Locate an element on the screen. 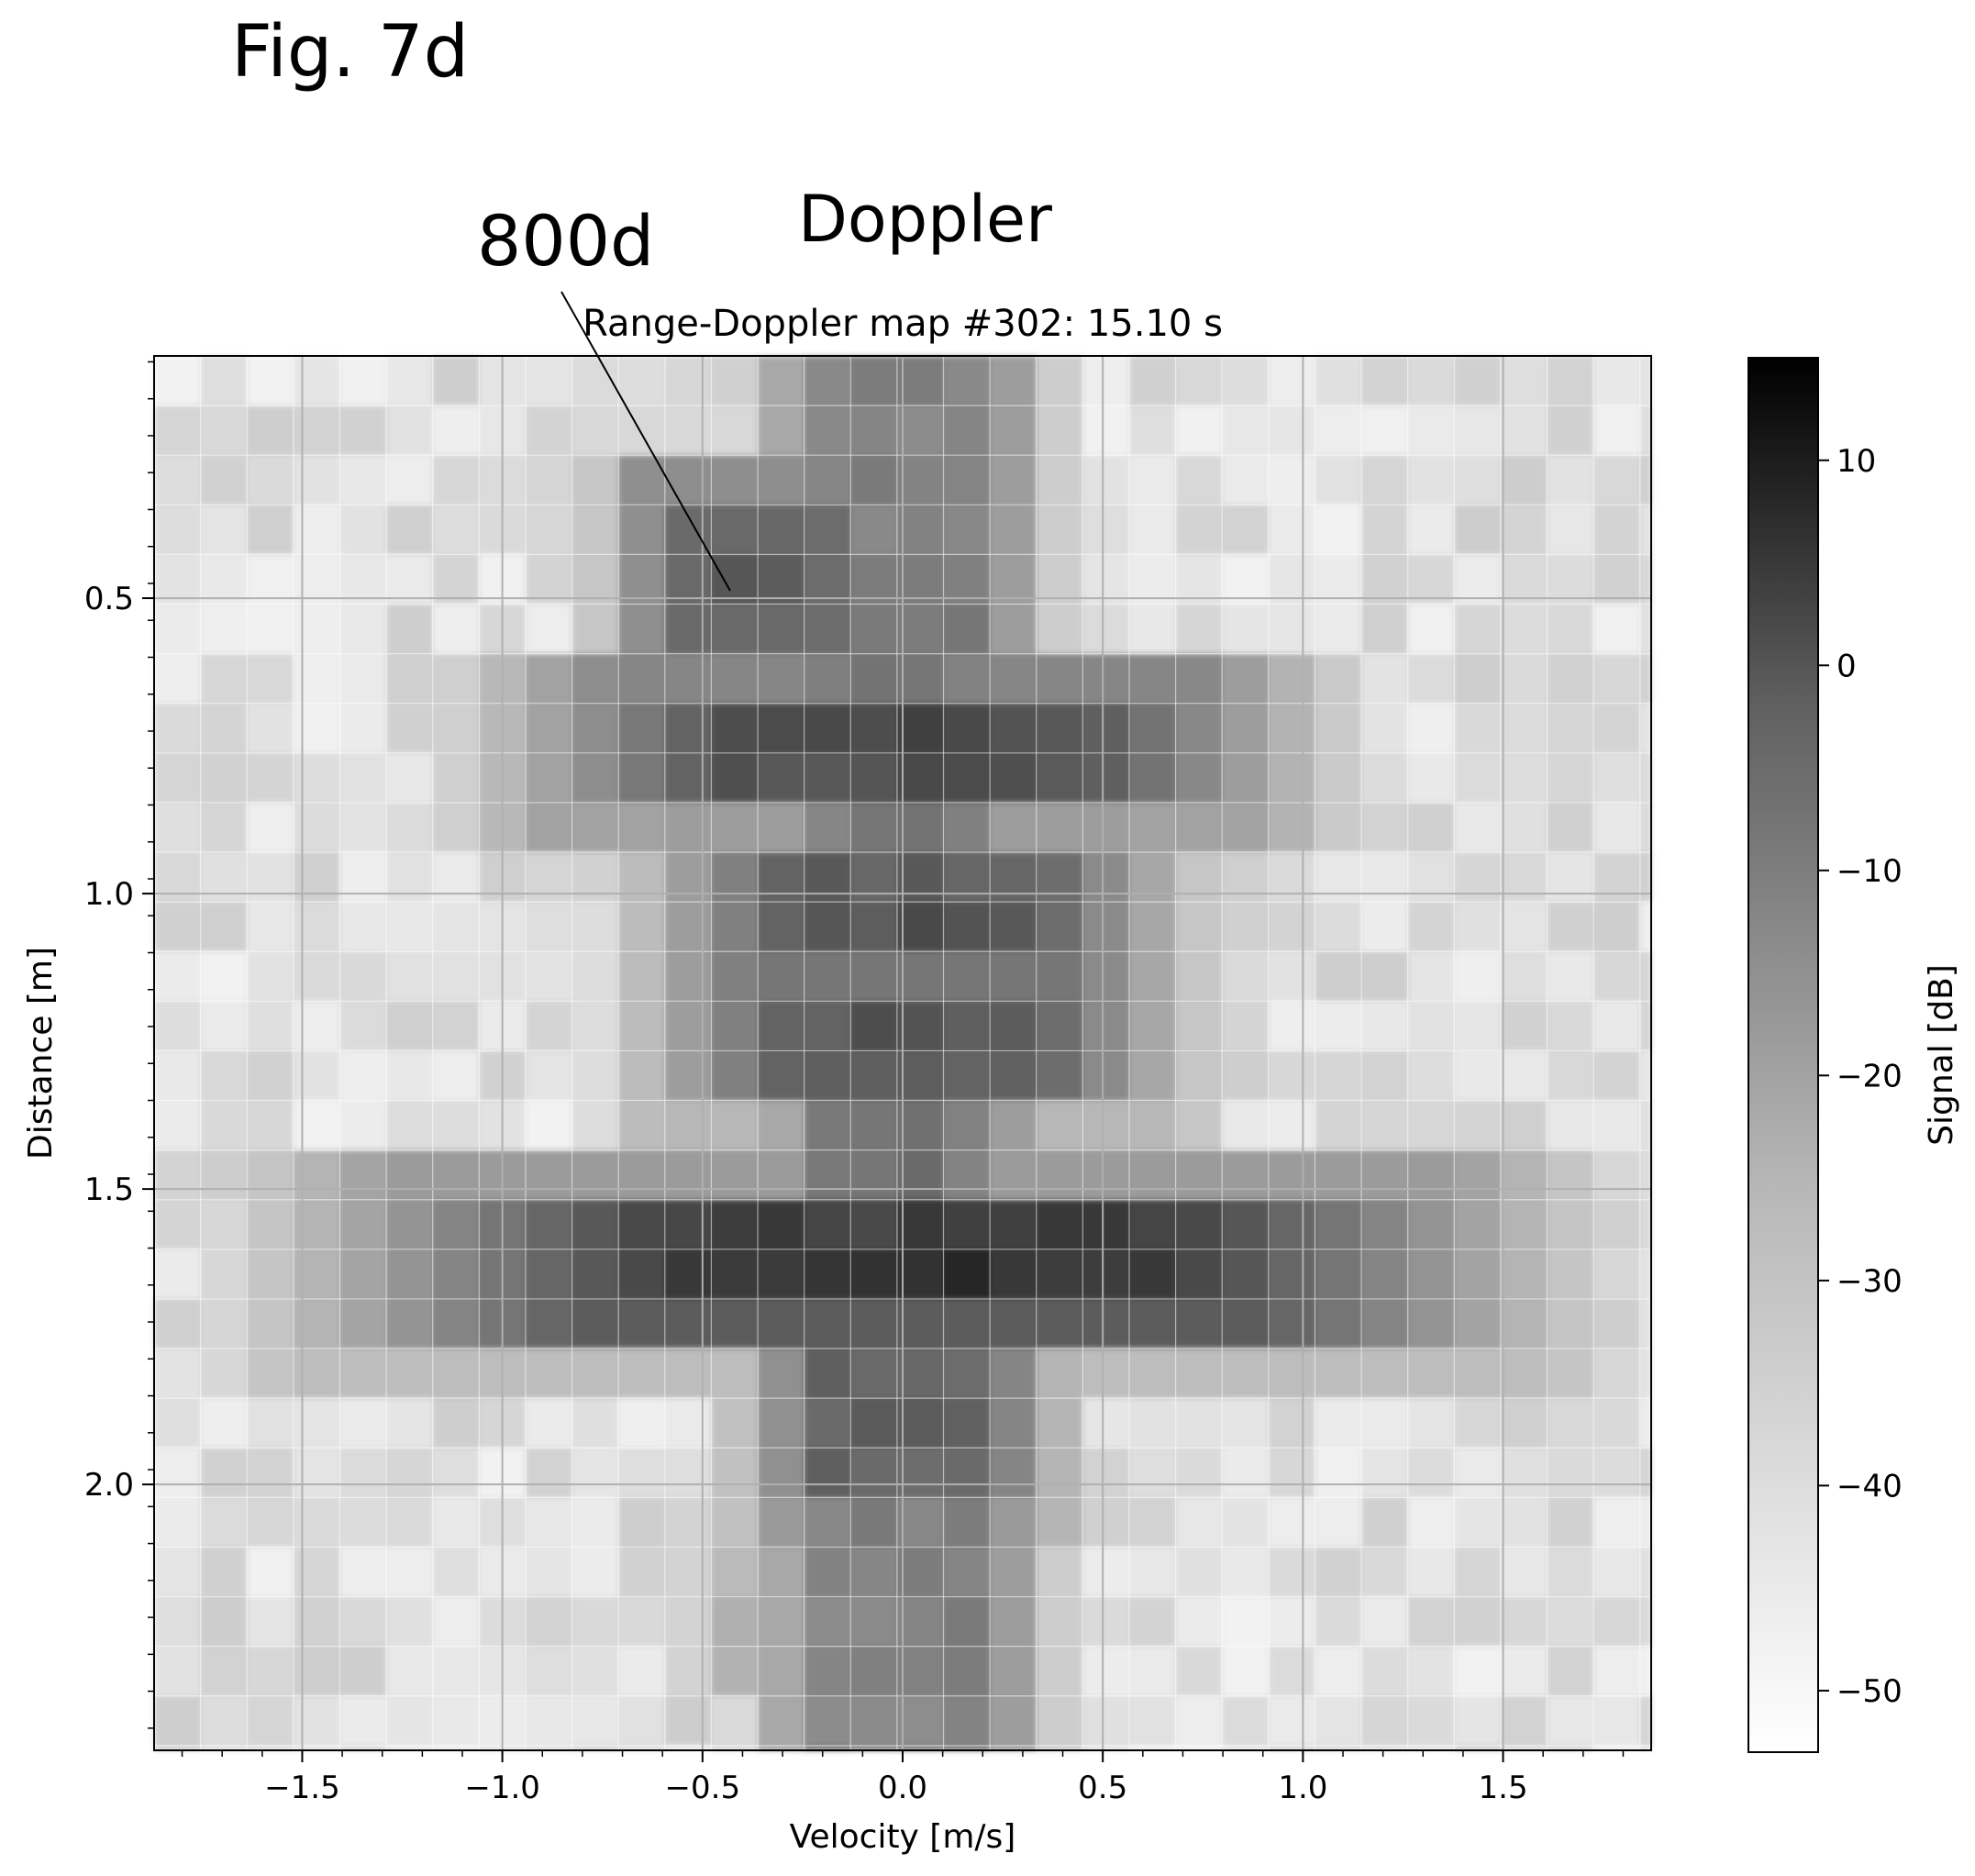 The width and height of the screenshot is (1975, 1876). colorbar-tick-label: −10 is located at coordinates (1869, 872).